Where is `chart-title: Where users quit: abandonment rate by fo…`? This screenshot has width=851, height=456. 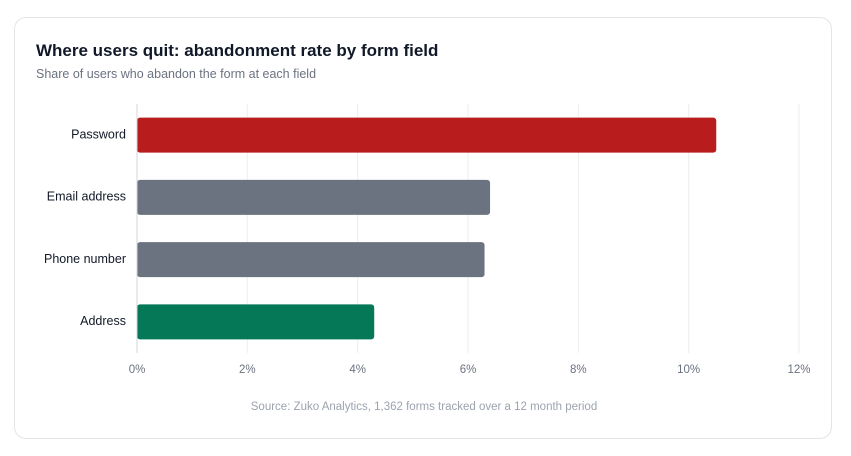 chart-title: Where users quit: abandonment rate by fo… is located at coordinates (237, 50).